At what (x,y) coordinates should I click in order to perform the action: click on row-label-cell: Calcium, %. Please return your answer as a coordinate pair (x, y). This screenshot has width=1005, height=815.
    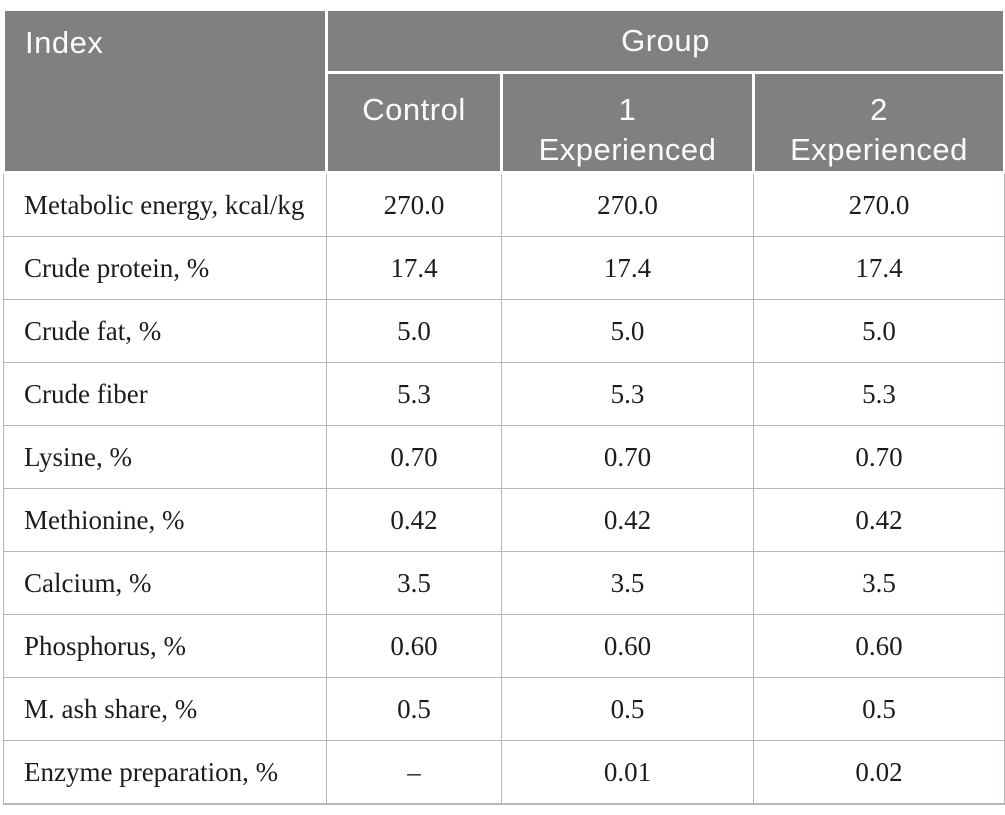
    Looking at the image, I should click on (165, 583).